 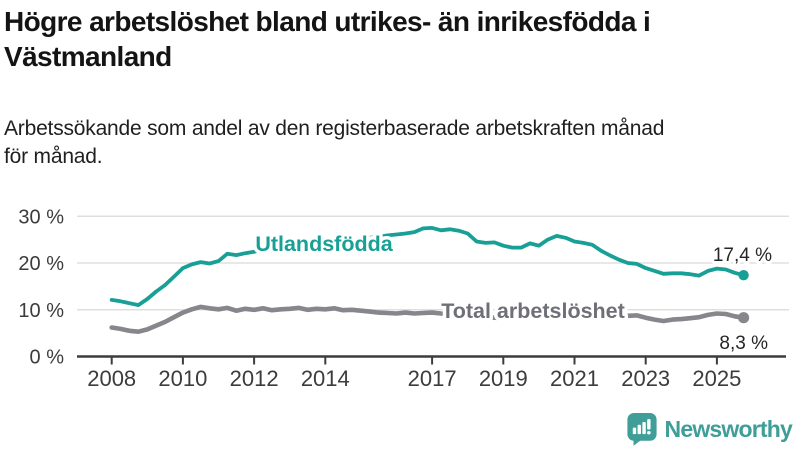 I want to click on x-tick-label-2025: 2025, so click(x=716, y=378).